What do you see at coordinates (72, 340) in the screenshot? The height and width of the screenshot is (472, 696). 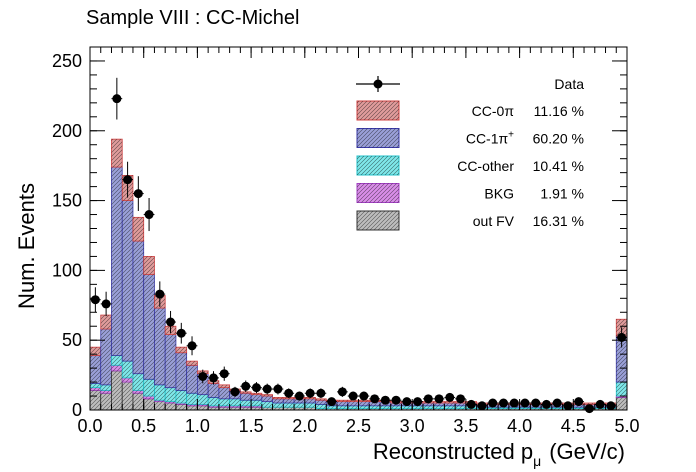 I see `y-tick-label: 50` at bounding box center [72, 340].